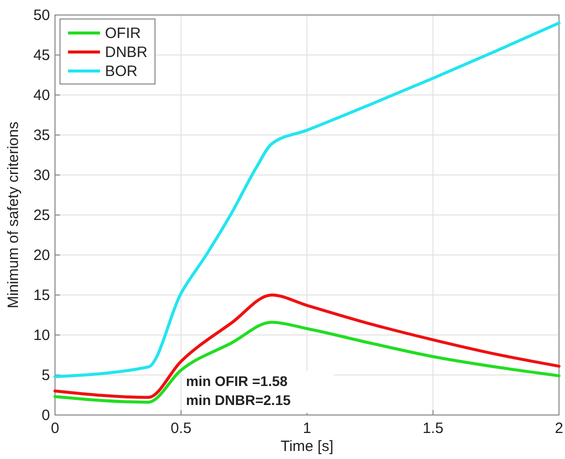  I want to click on y-tick-label: 50, so click(41, 15).